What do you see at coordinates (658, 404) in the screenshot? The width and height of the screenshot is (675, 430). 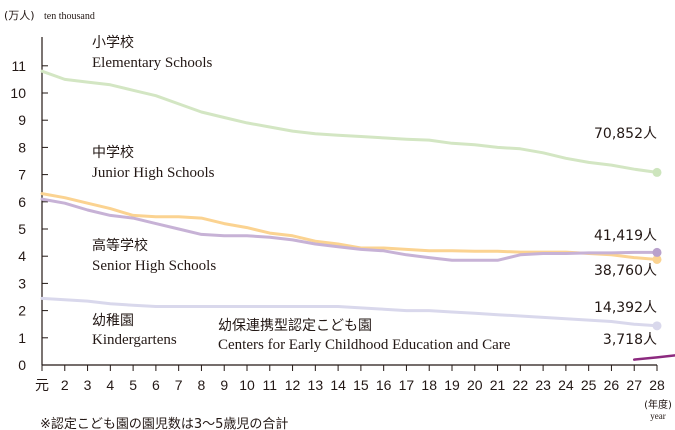 I see `xaxis-label: (年度)` at bounding box center [658, 404].